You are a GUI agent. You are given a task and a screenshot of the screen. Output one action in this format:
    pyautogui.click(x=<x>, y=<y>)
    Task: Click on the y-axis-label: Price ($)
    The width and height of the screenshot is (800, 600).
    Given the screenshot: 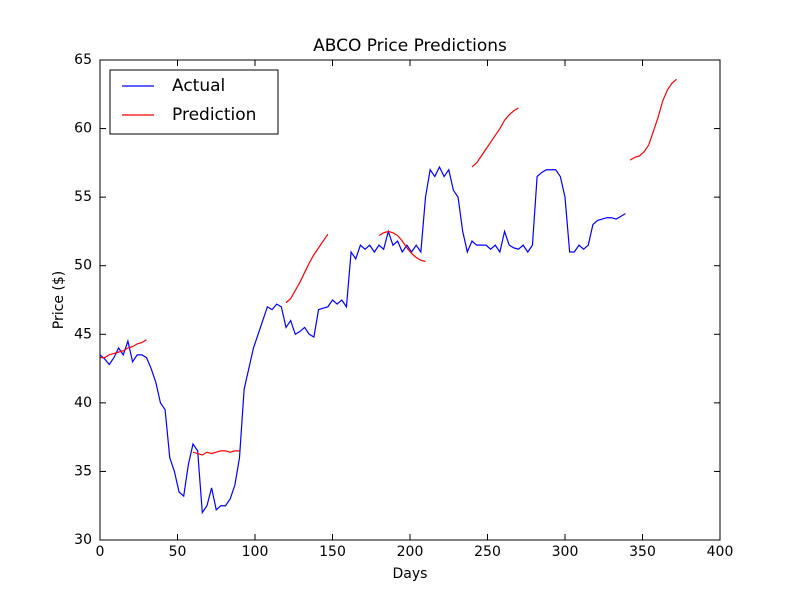 What is the action you would take?
    pyautogui.click(x=59, y=300)
    